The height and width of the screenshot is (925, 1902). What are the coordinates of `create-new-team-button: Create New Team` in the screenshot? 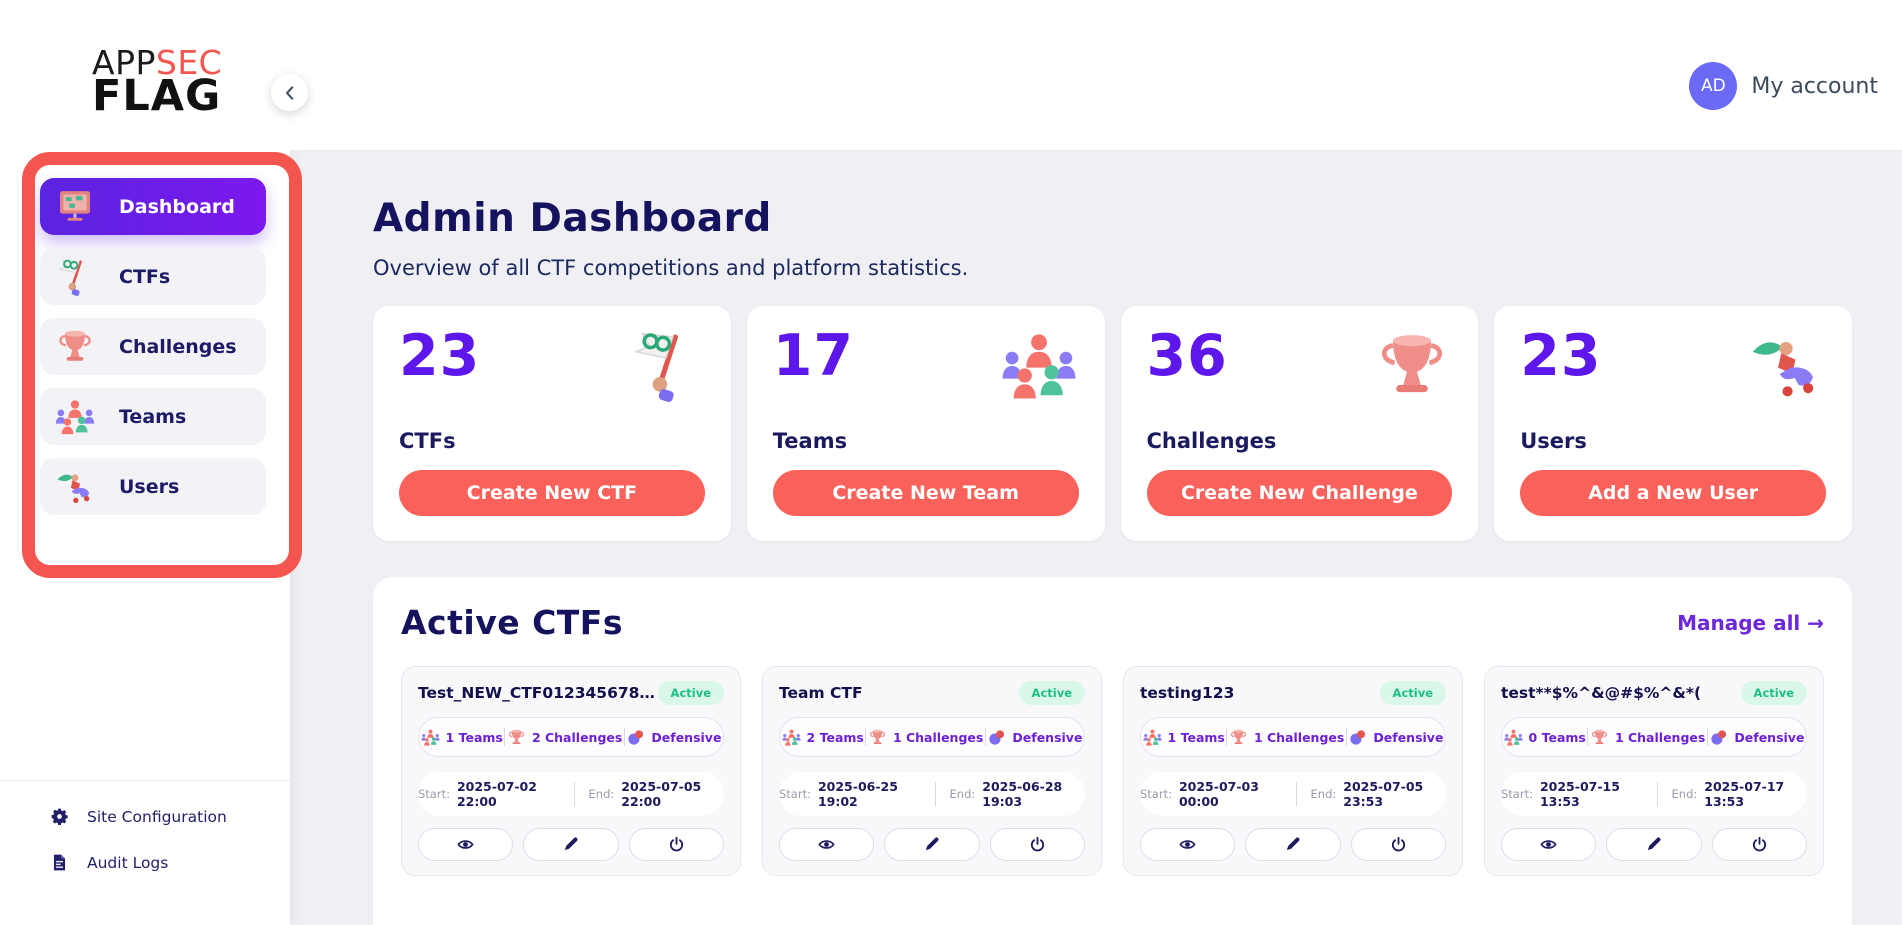 It's located at (925, 493).